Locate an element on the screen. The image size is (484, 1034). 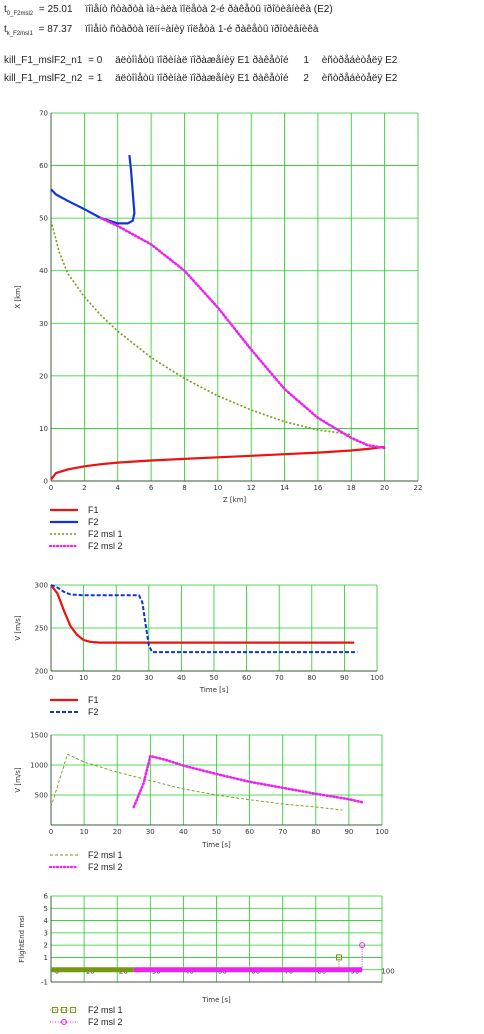
x-tick-label: 16 is located at coordinates (317, 488).